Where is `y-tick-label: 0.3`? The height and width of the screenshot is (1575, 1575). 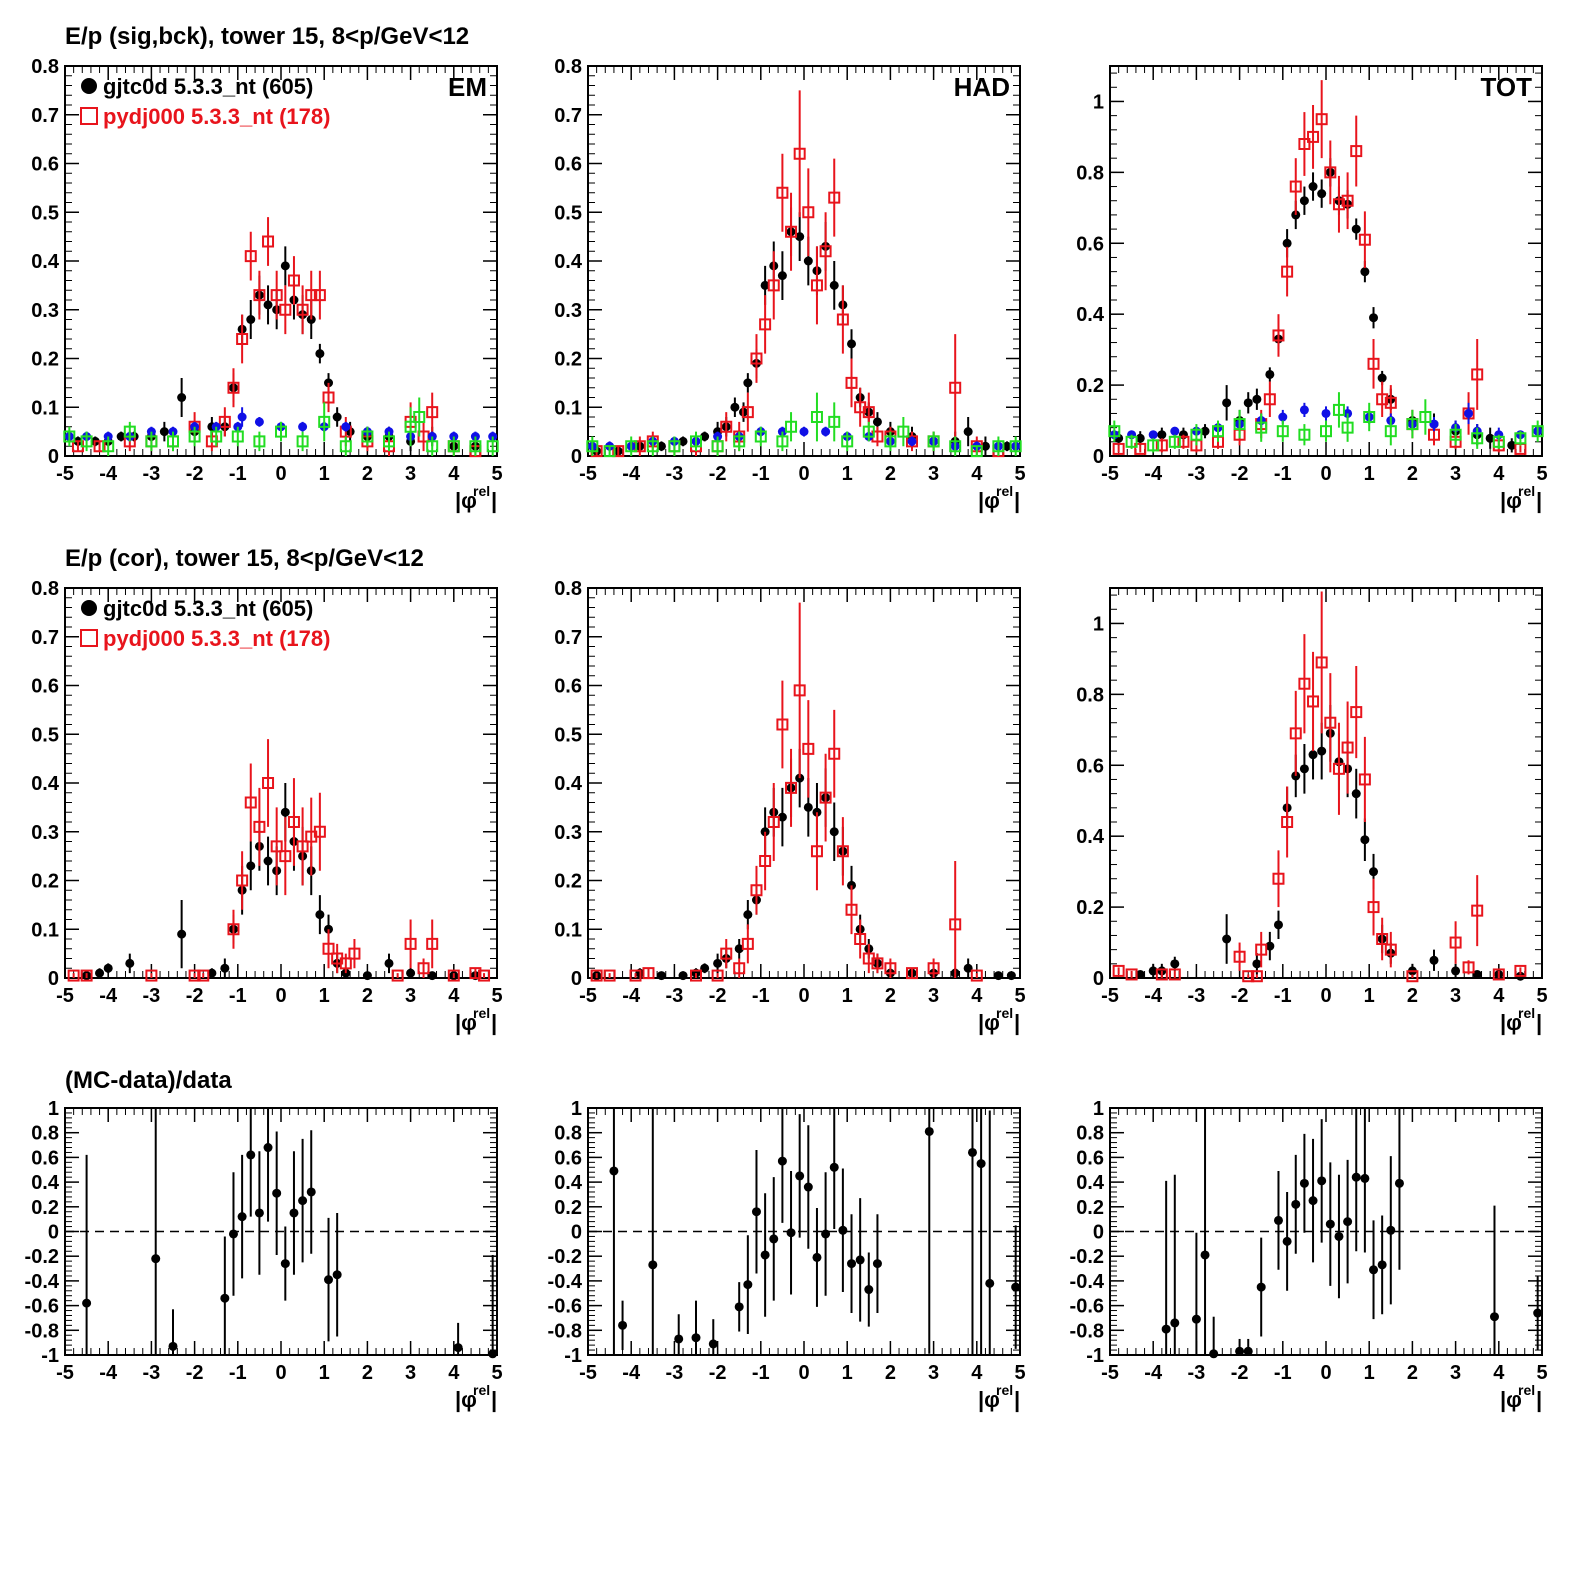
y-tick-label: 0.3 is located at coordinates (568, 311).